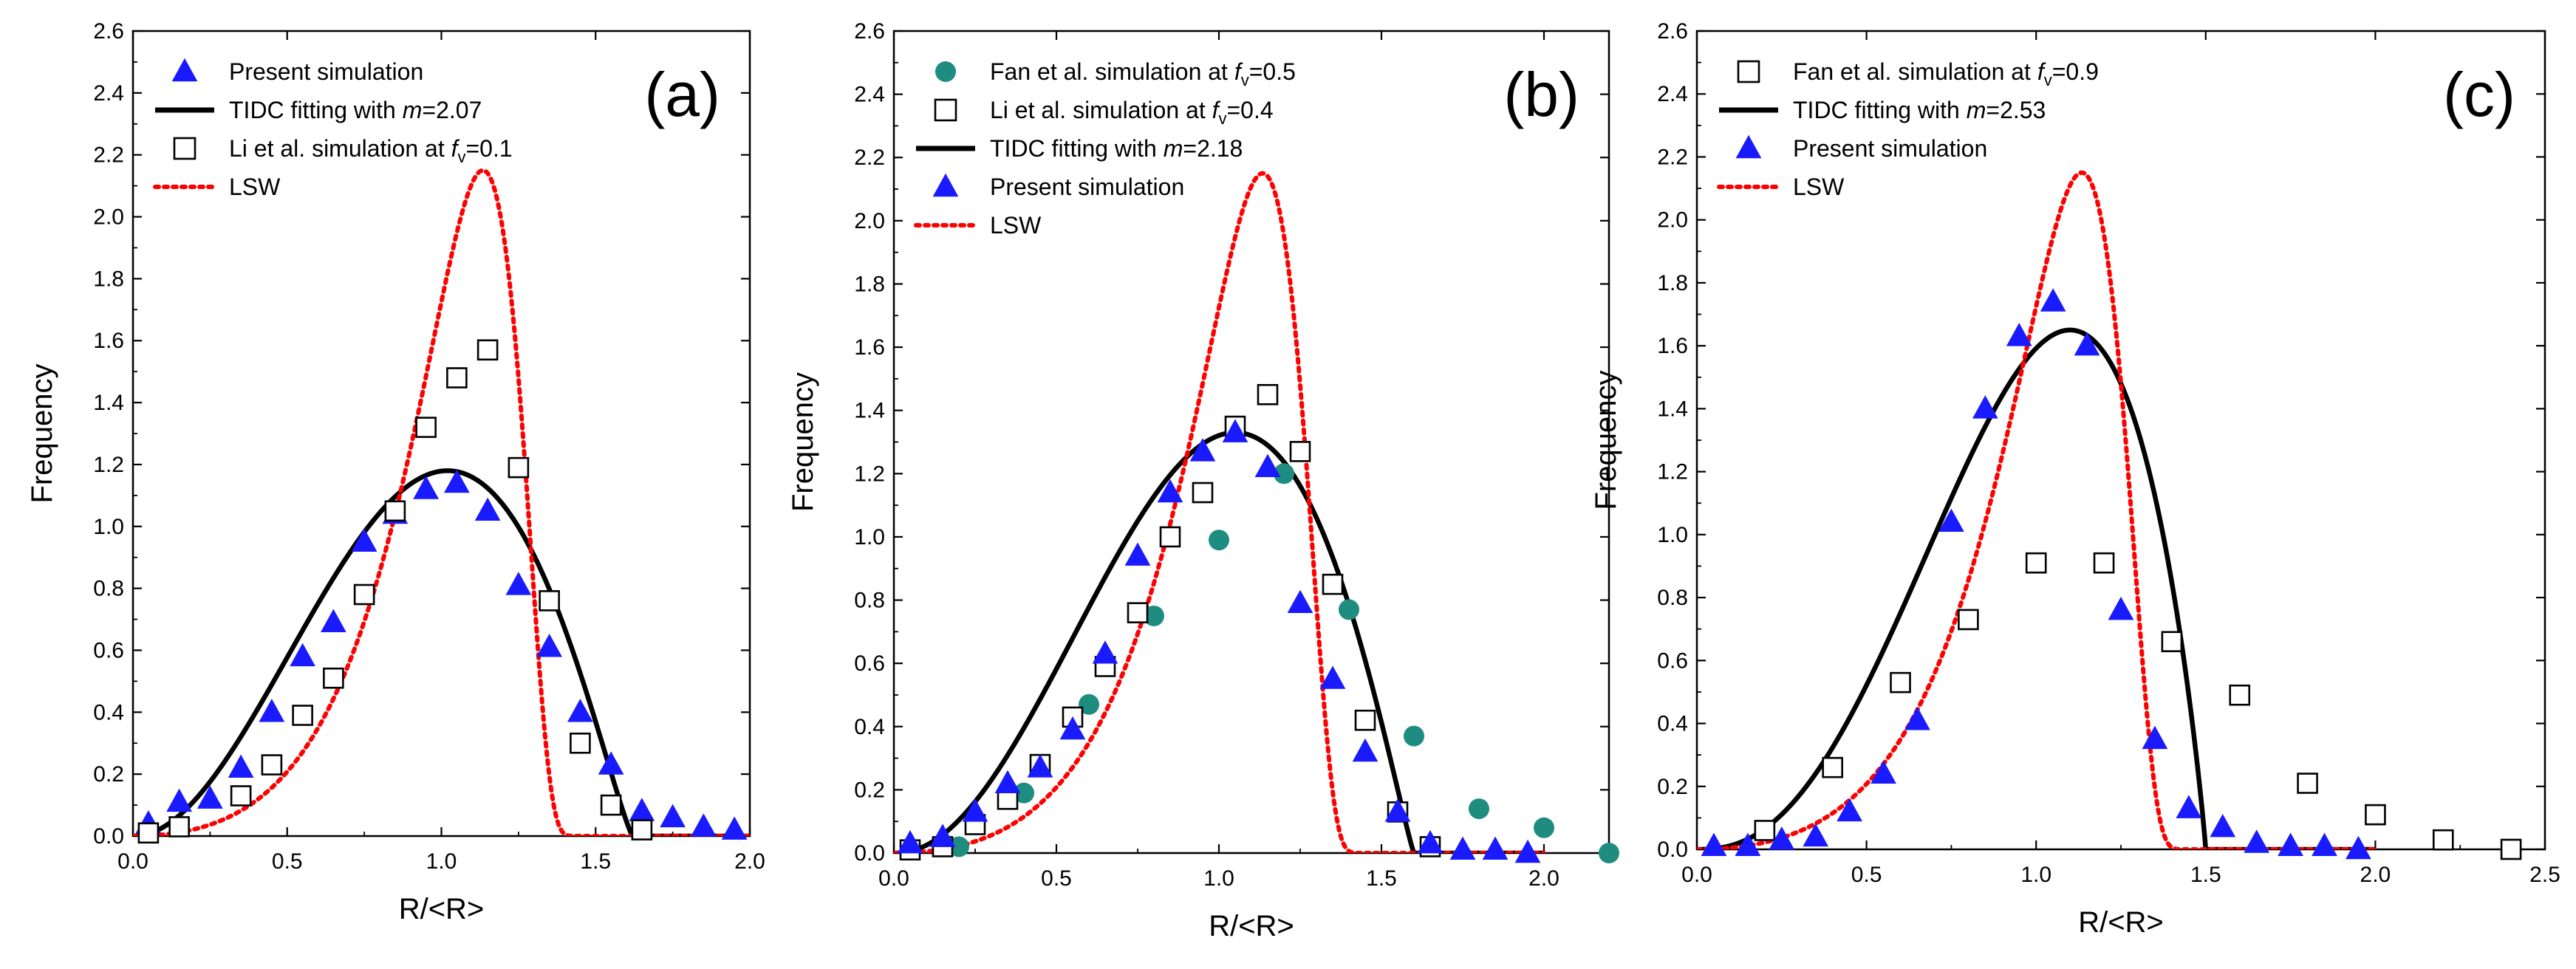 Image resolution: width=2576 pixels, height=969 pixels. What do you see at coordinates (2375, 875) in the screenshot?
I see `x-tick-label: 2.0` at bounding box center [2375, 875].